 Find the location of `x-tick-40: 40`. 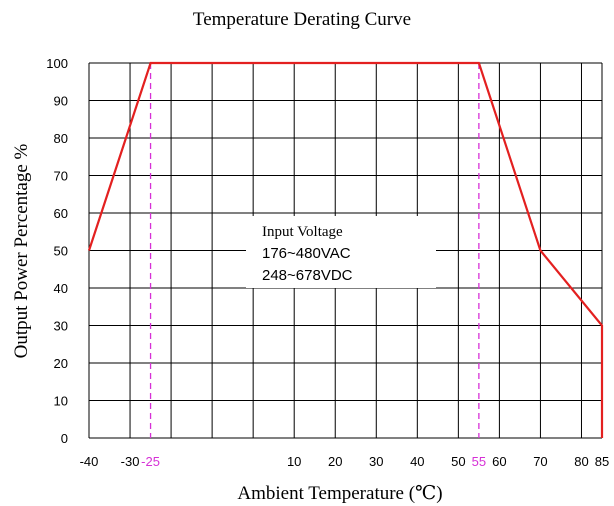

x-tick-40: 40 is located at coordinates (417, 461).